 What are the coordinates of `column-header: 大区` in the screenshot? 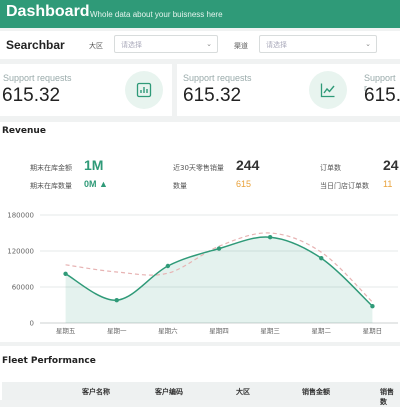 It's located at (243, 392).